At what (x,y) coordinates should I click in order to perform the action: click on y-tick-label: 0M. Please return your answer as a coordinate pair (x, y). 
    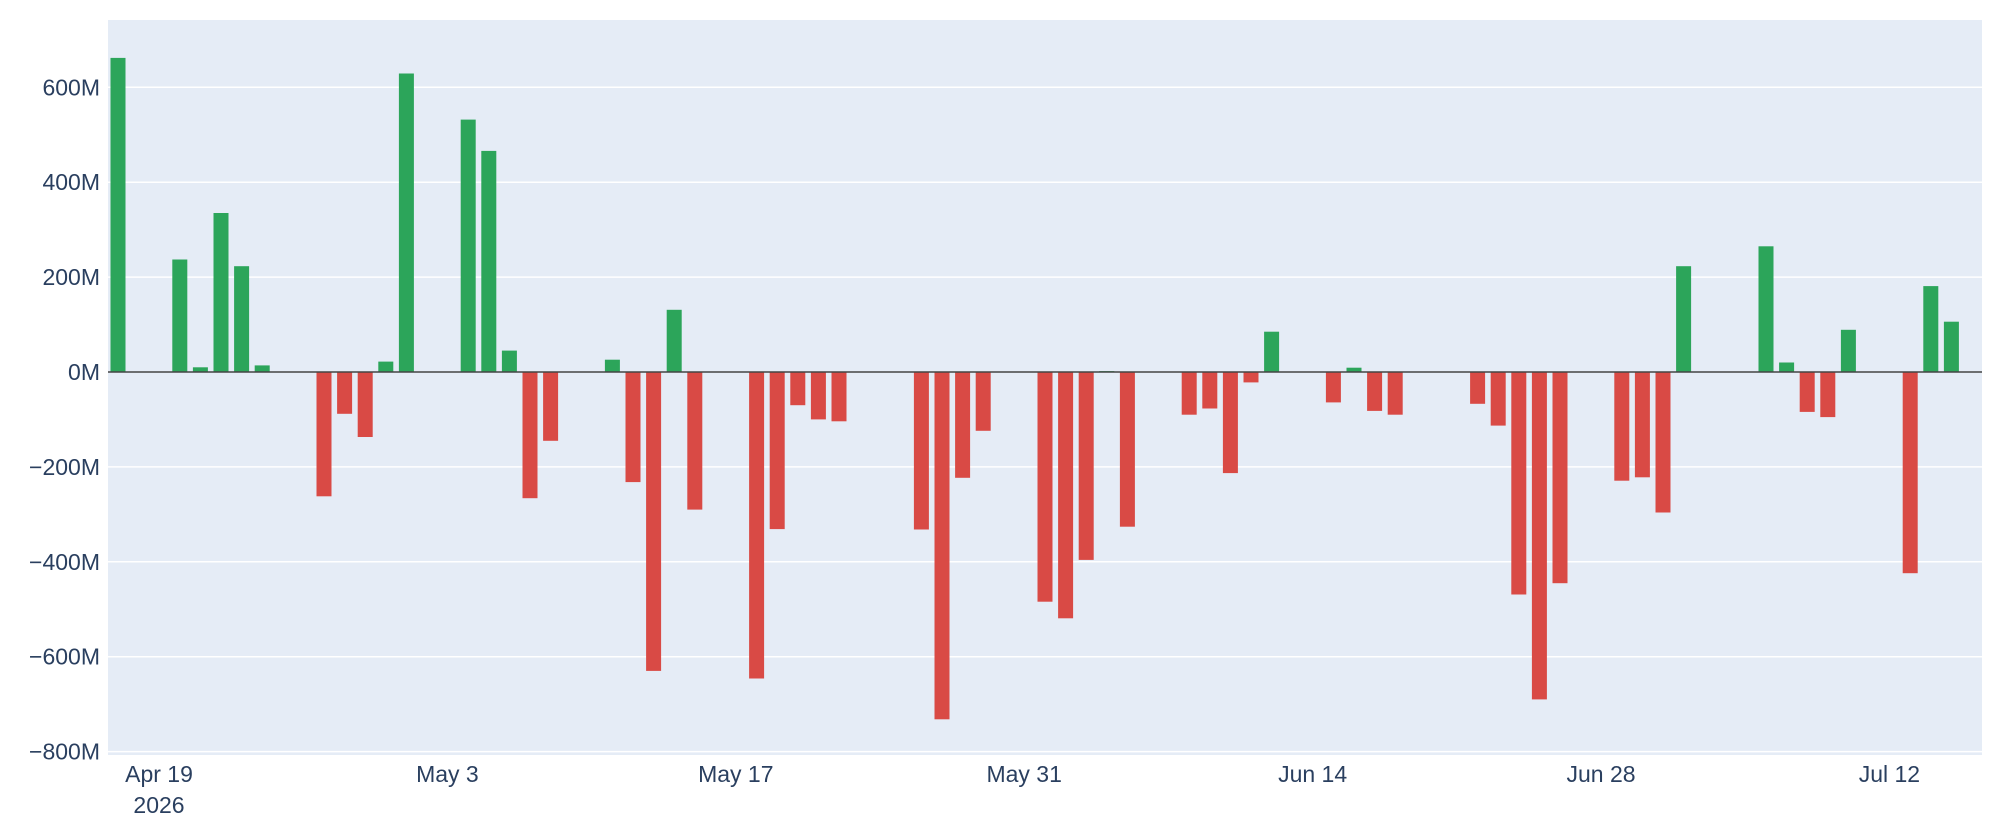
    Looking at the image, I should click on (84, 372).